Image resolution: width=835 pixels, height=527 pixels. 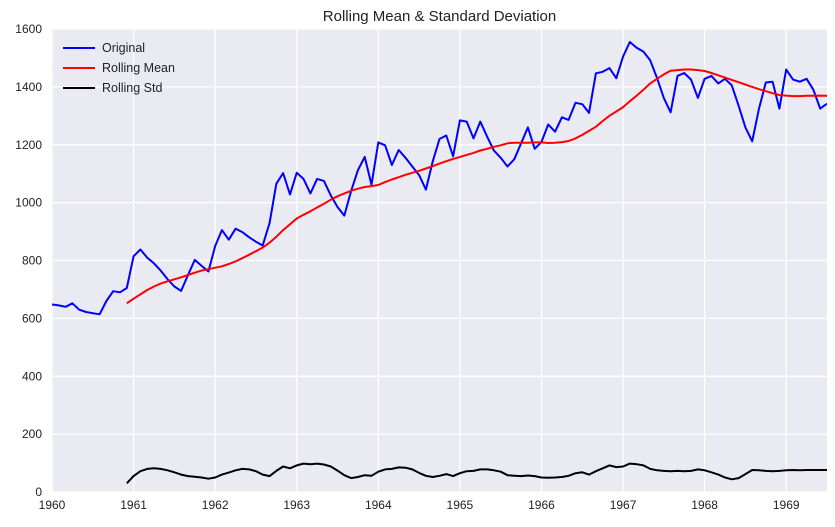 What do you see at coordinates (786, 505) in the screenshot?
I see `x-tick-label: 1969` at bounding box center [786, 505].